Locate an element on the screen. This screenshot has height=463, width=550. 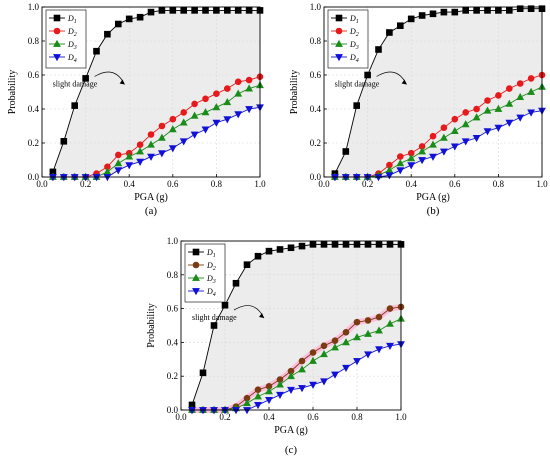
y-tick-label: 1.0 is located at coordinates (34, 7).